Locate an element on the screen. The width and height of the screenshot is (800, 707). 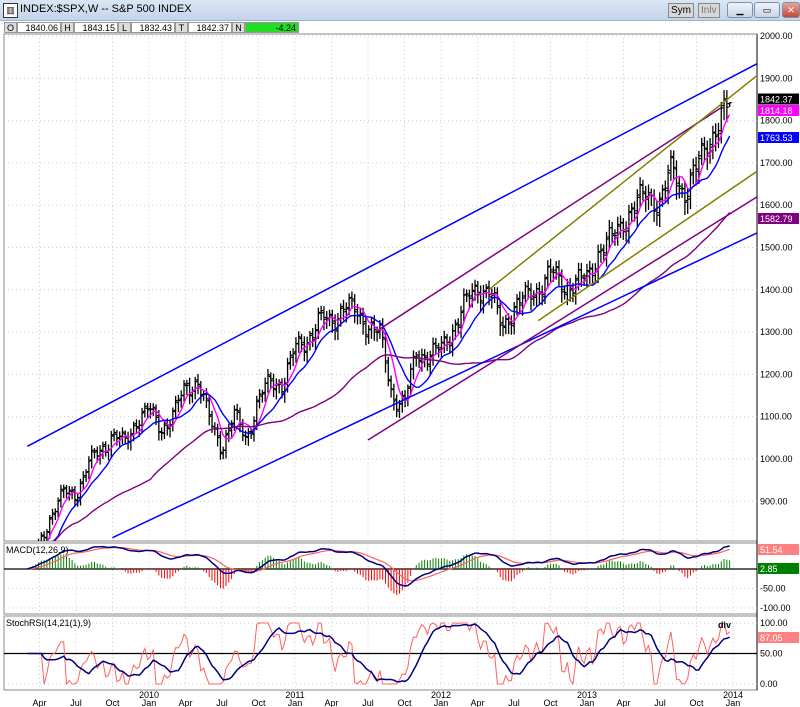
inlv-button: Inlv is located at coordinates (709, 10).